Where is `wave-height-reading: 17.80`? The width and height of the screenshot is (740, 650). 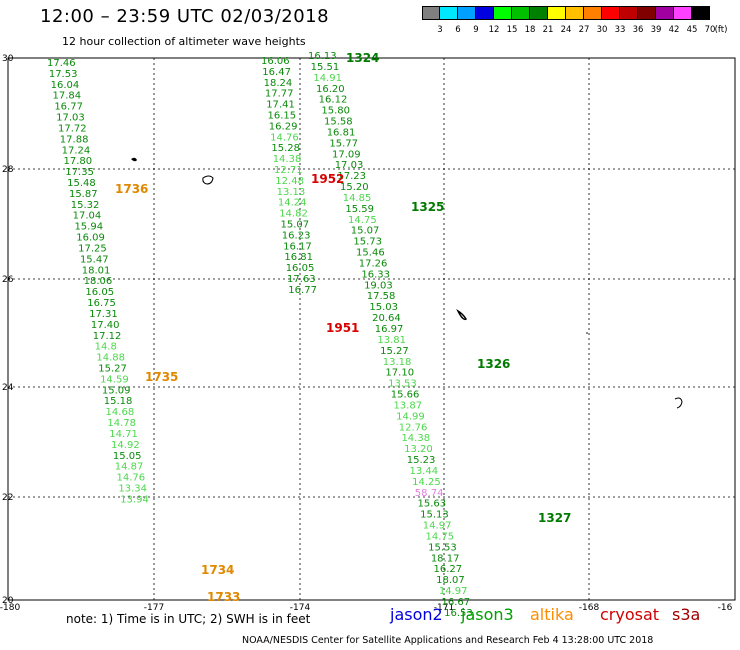 wave-height-reading: 17.80 is located at coordinates (77, 161).